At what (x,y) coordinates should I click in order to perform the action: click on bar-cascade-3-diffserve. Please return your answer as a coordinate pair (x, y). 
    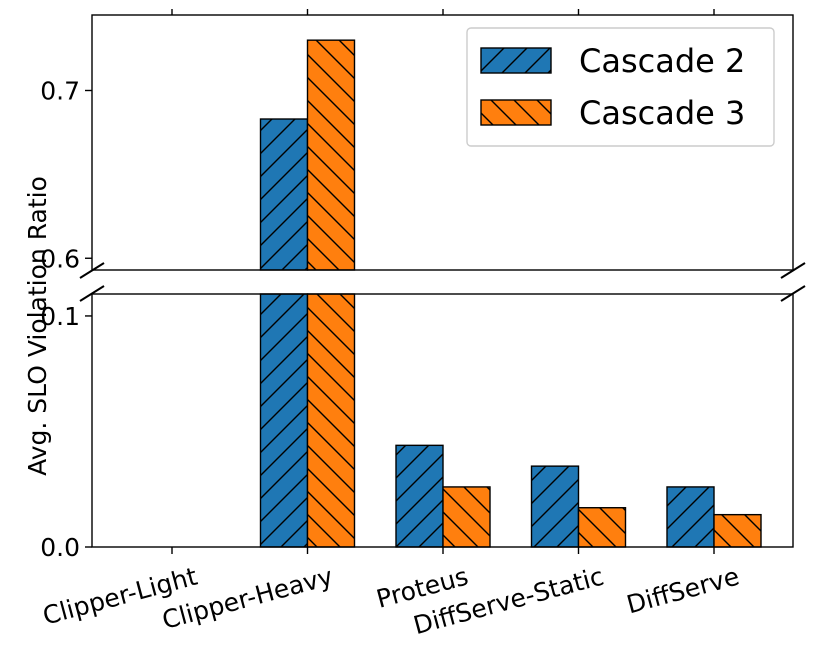
    Looking at the image, I should click on (737, 530).